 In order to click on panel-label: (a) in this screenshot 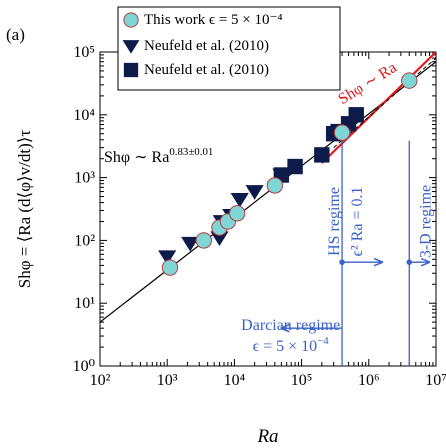, I will do `click(15, 34)`.